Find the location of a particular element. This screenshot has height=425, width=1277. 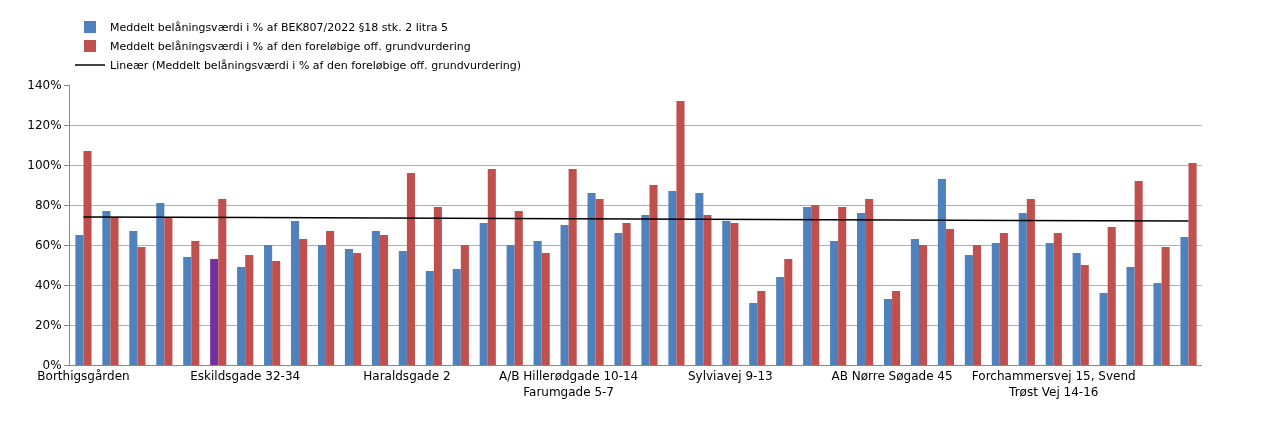

y-tick-label: 60% is located at coordinates (48, 245).